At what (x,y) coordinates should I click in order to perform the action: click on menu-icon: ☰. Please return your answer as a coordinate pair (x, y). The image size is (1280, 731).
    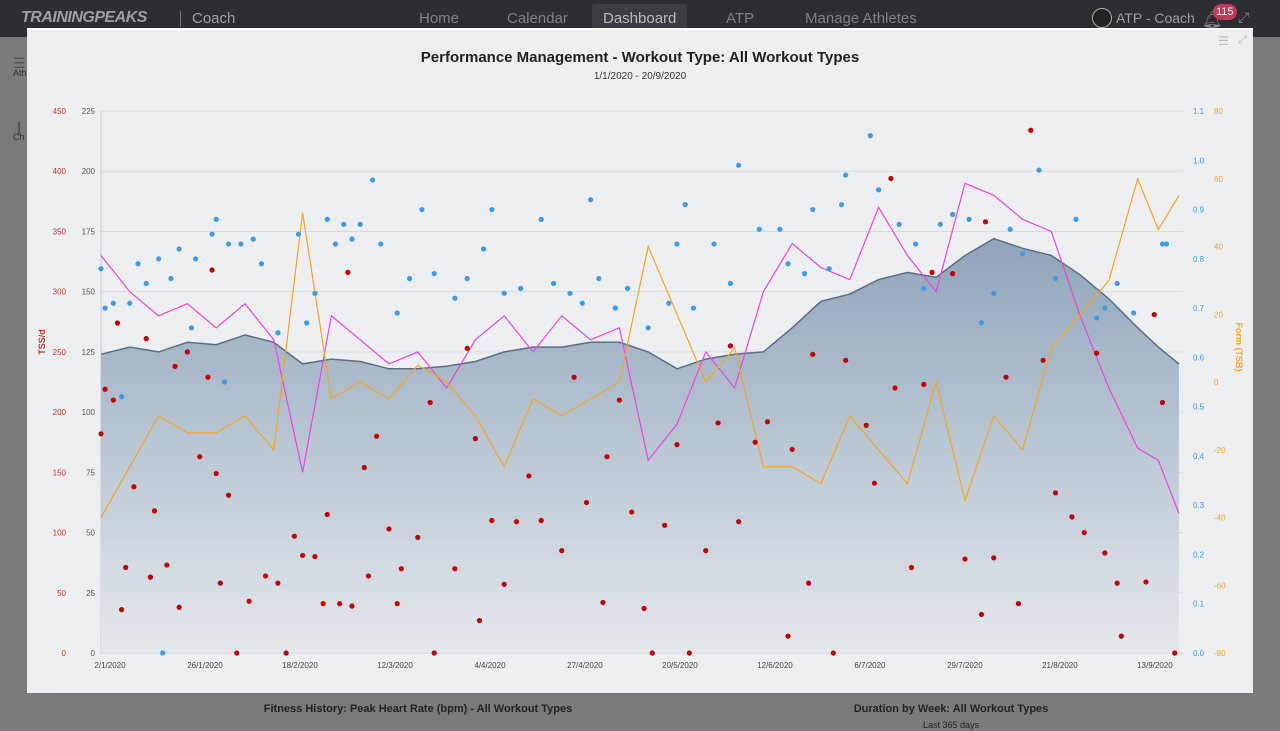
    Looking at the image, I should click on (1223, 41).